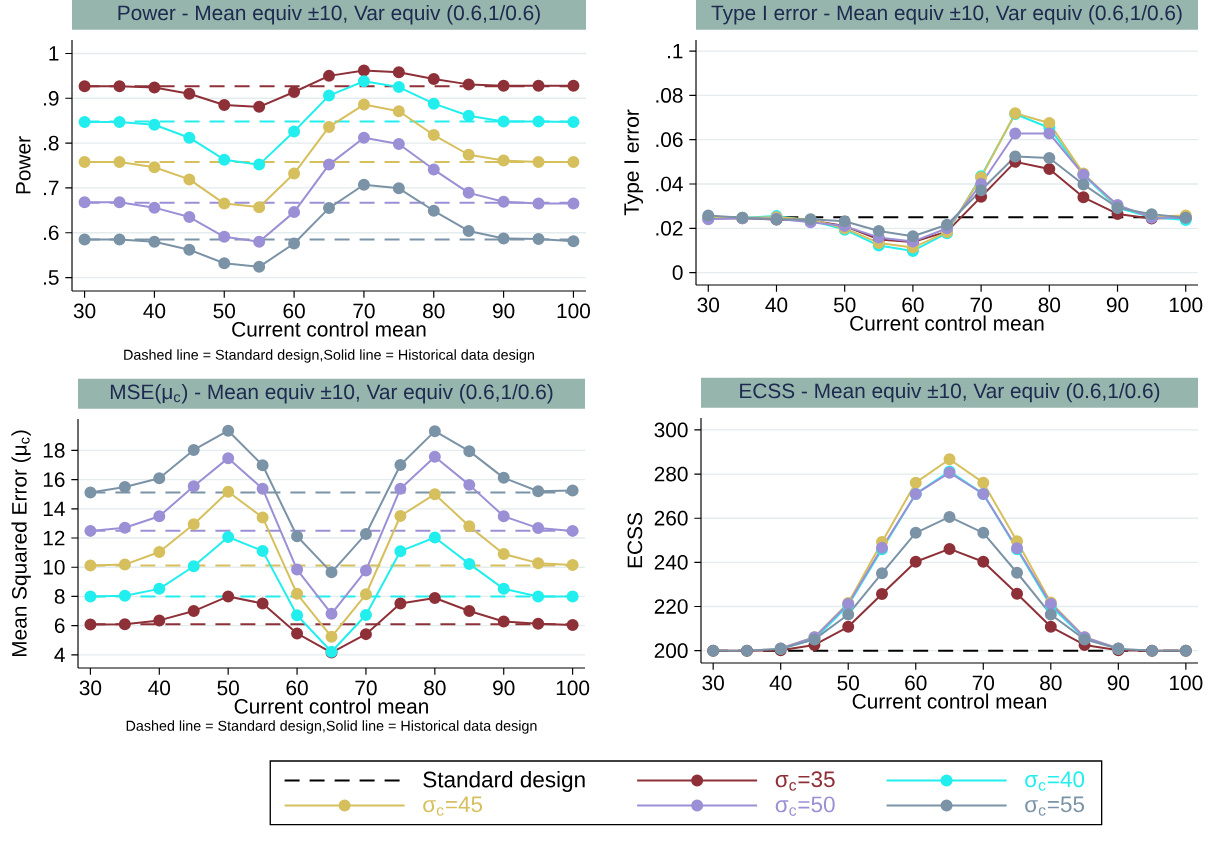 The image size is (1212, 858). Describe the element at coordinates (453, 806) in the screenshot. I see `text: σ$_{c}$=45` at that location.